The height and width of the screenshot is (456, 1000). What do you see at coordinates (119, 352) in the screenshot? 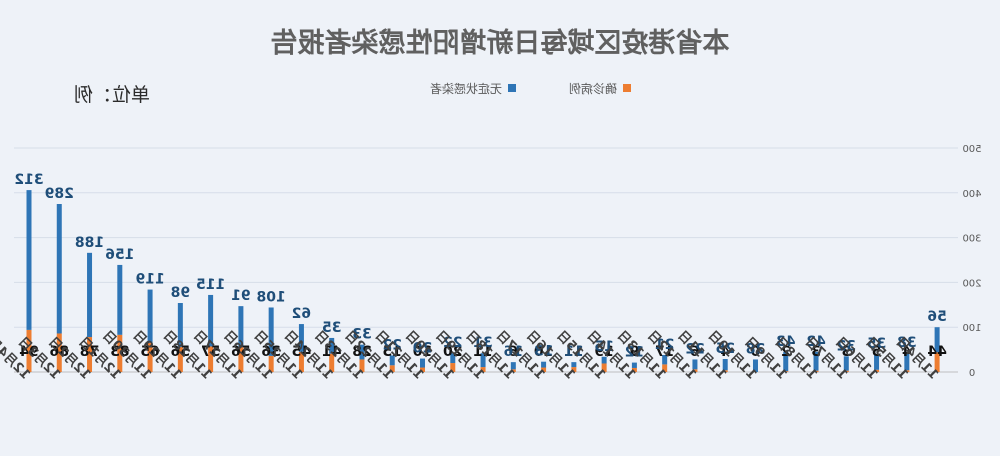
I see `data-label-confirmed: 83` at bounding box center [119, 352].